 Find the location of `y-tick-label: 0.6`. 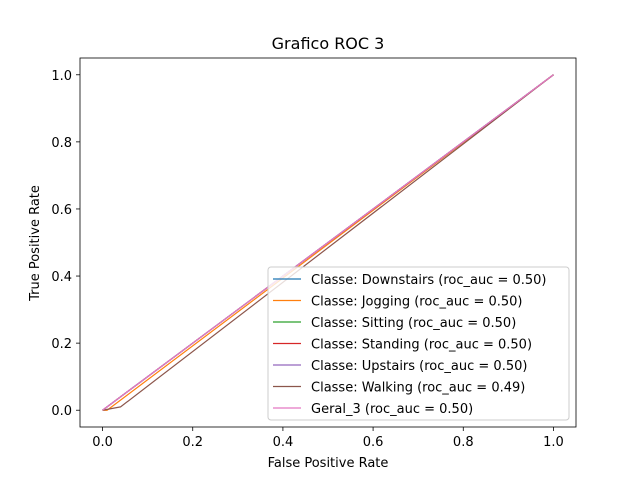

y-tick-label: 0.6 is located at coordinates (61, 210).